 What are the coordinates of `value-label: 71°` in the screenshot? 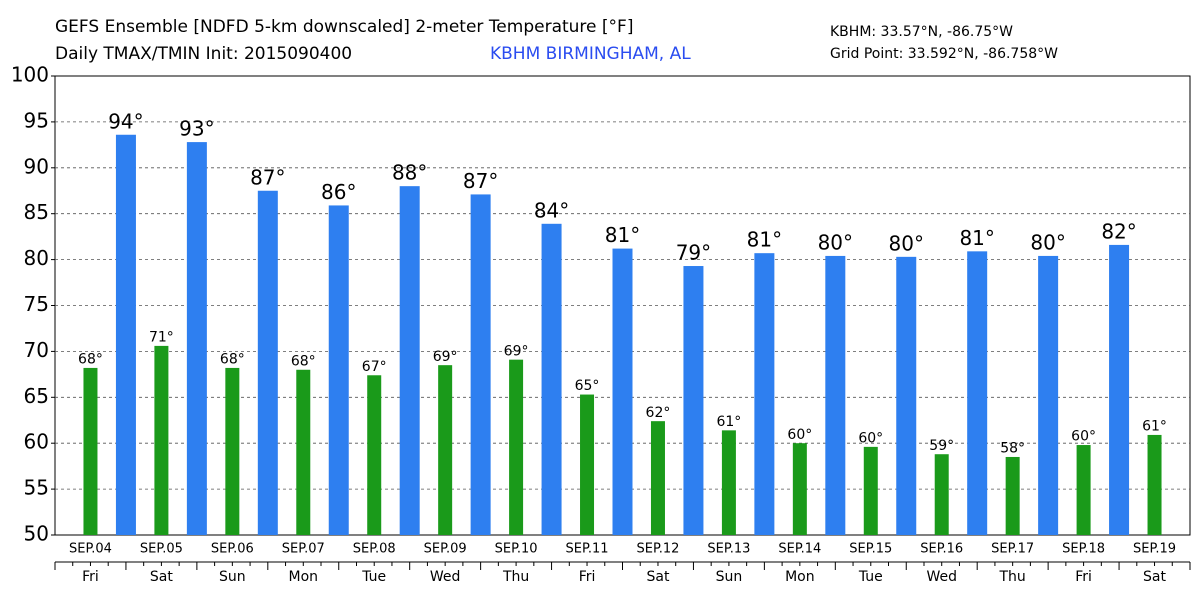 It's located at (161, 337).